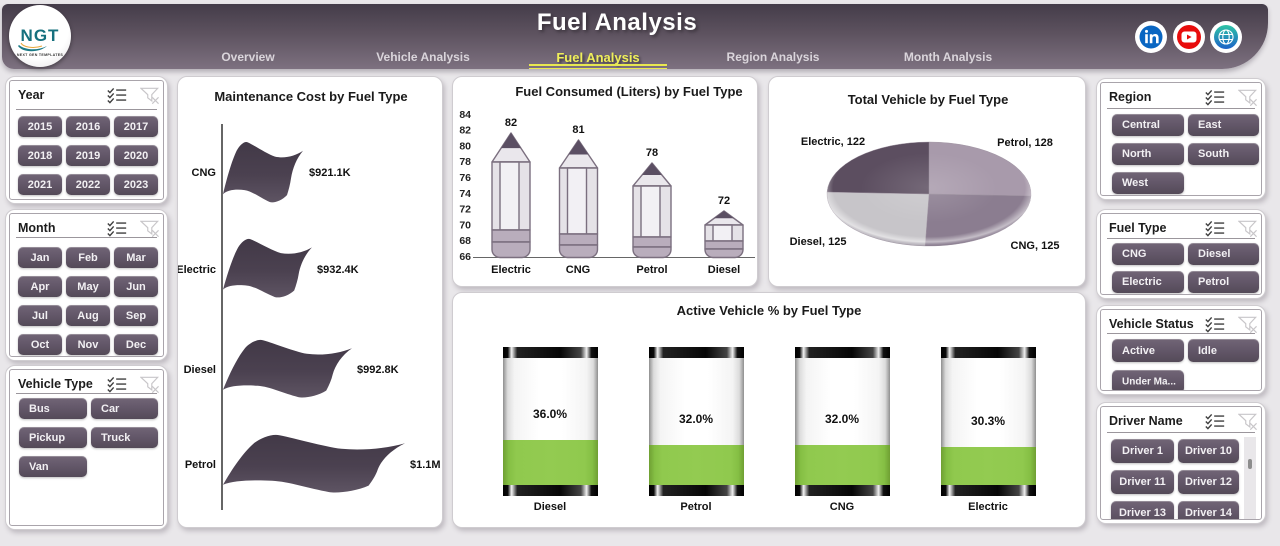  Describe the element at coordinates (465, 146) in the screenshot. I see `svg-text: 80` at that location.